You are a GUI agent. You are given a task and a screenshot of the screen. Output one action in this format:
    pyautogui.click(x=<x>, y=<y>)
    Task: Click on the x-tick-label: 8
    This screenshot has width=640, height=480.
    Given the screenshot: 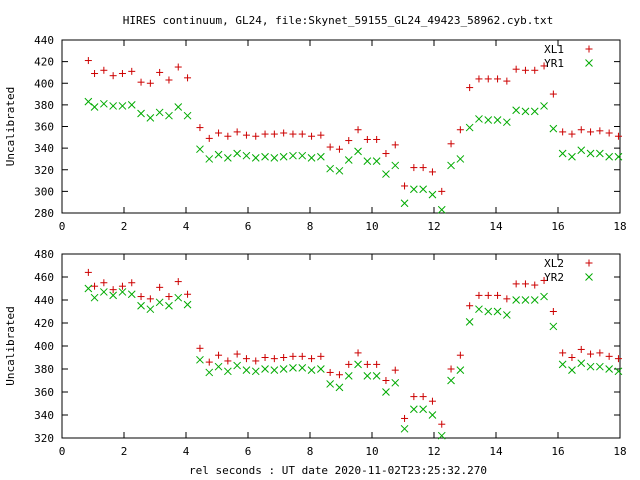 What is the action you would take?
    pyautogui.click(x=310, y=451)
    